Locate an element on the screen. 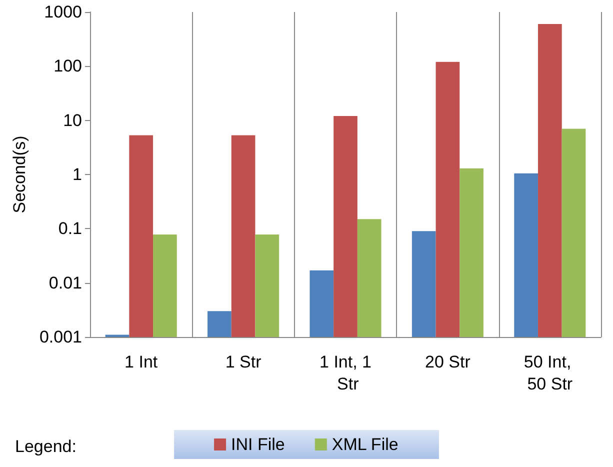 The width and height of the screenshot is (613, 467). legend-label: XML File is located at coordinates (365, 444).